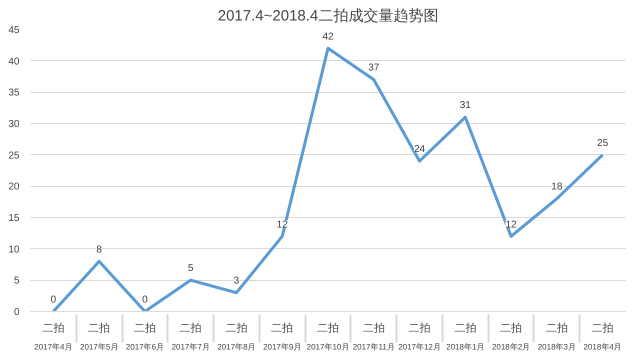 This screenshot has height=354, width=640. I want to click on category-label: 二拍 2017年10月, so click(328, 337).